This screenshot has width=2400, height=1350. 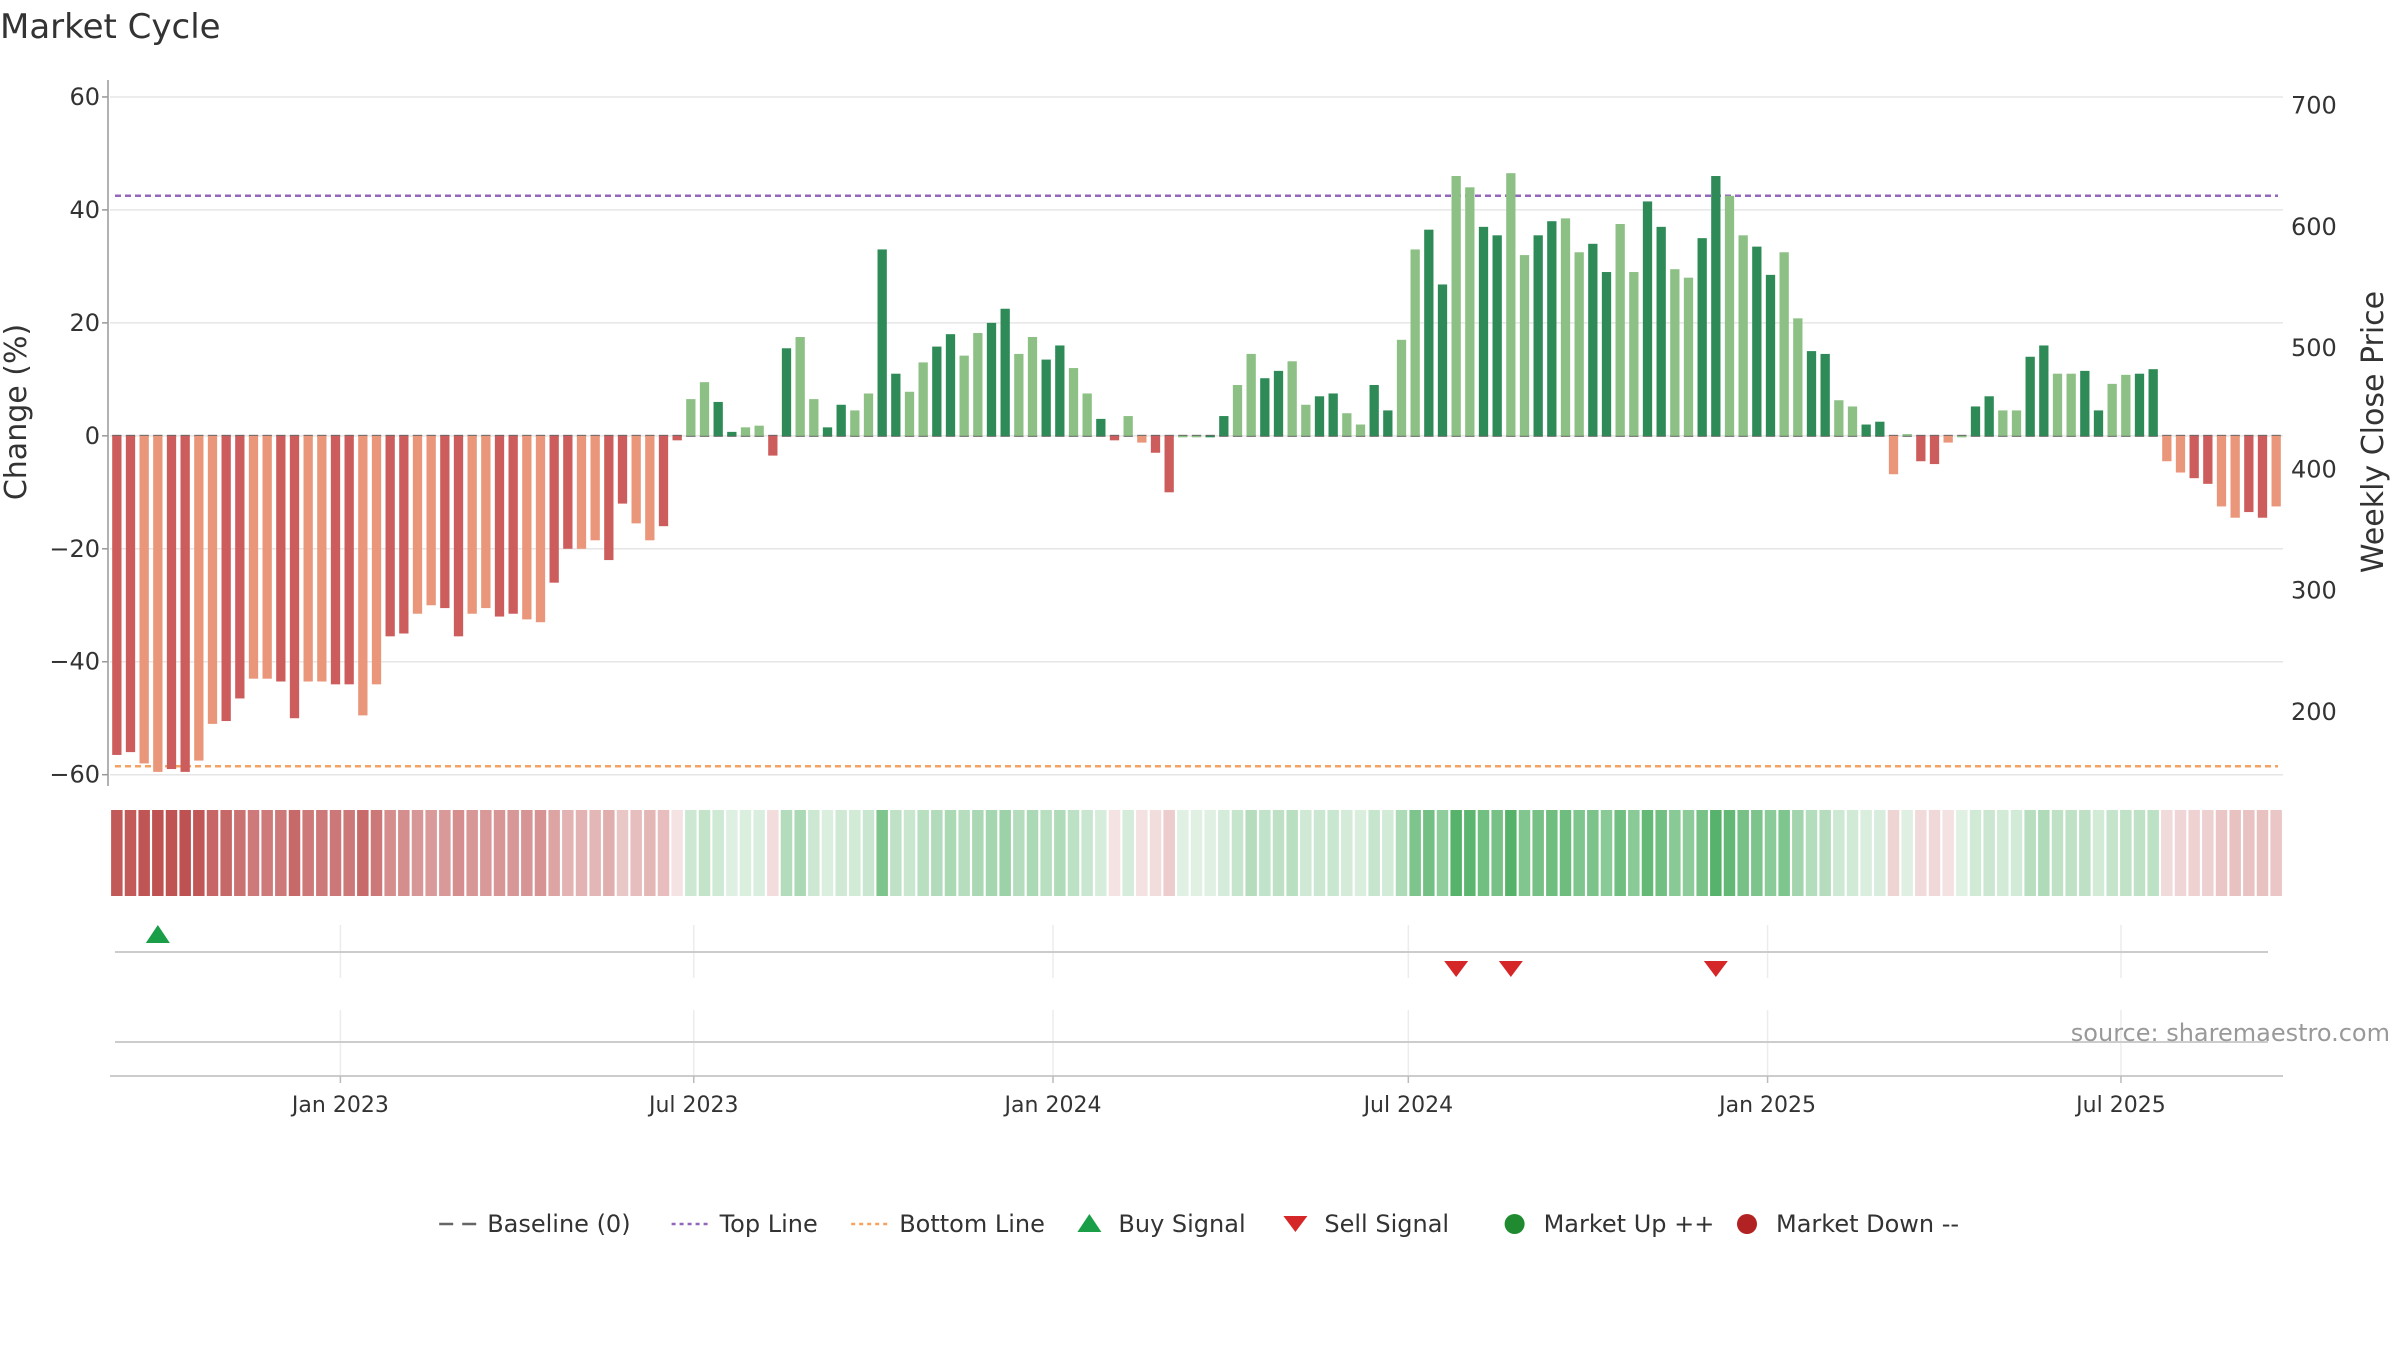 I want to click on y2-axis: 700 600 500 400 300 200, so click(x=2314, y=408).